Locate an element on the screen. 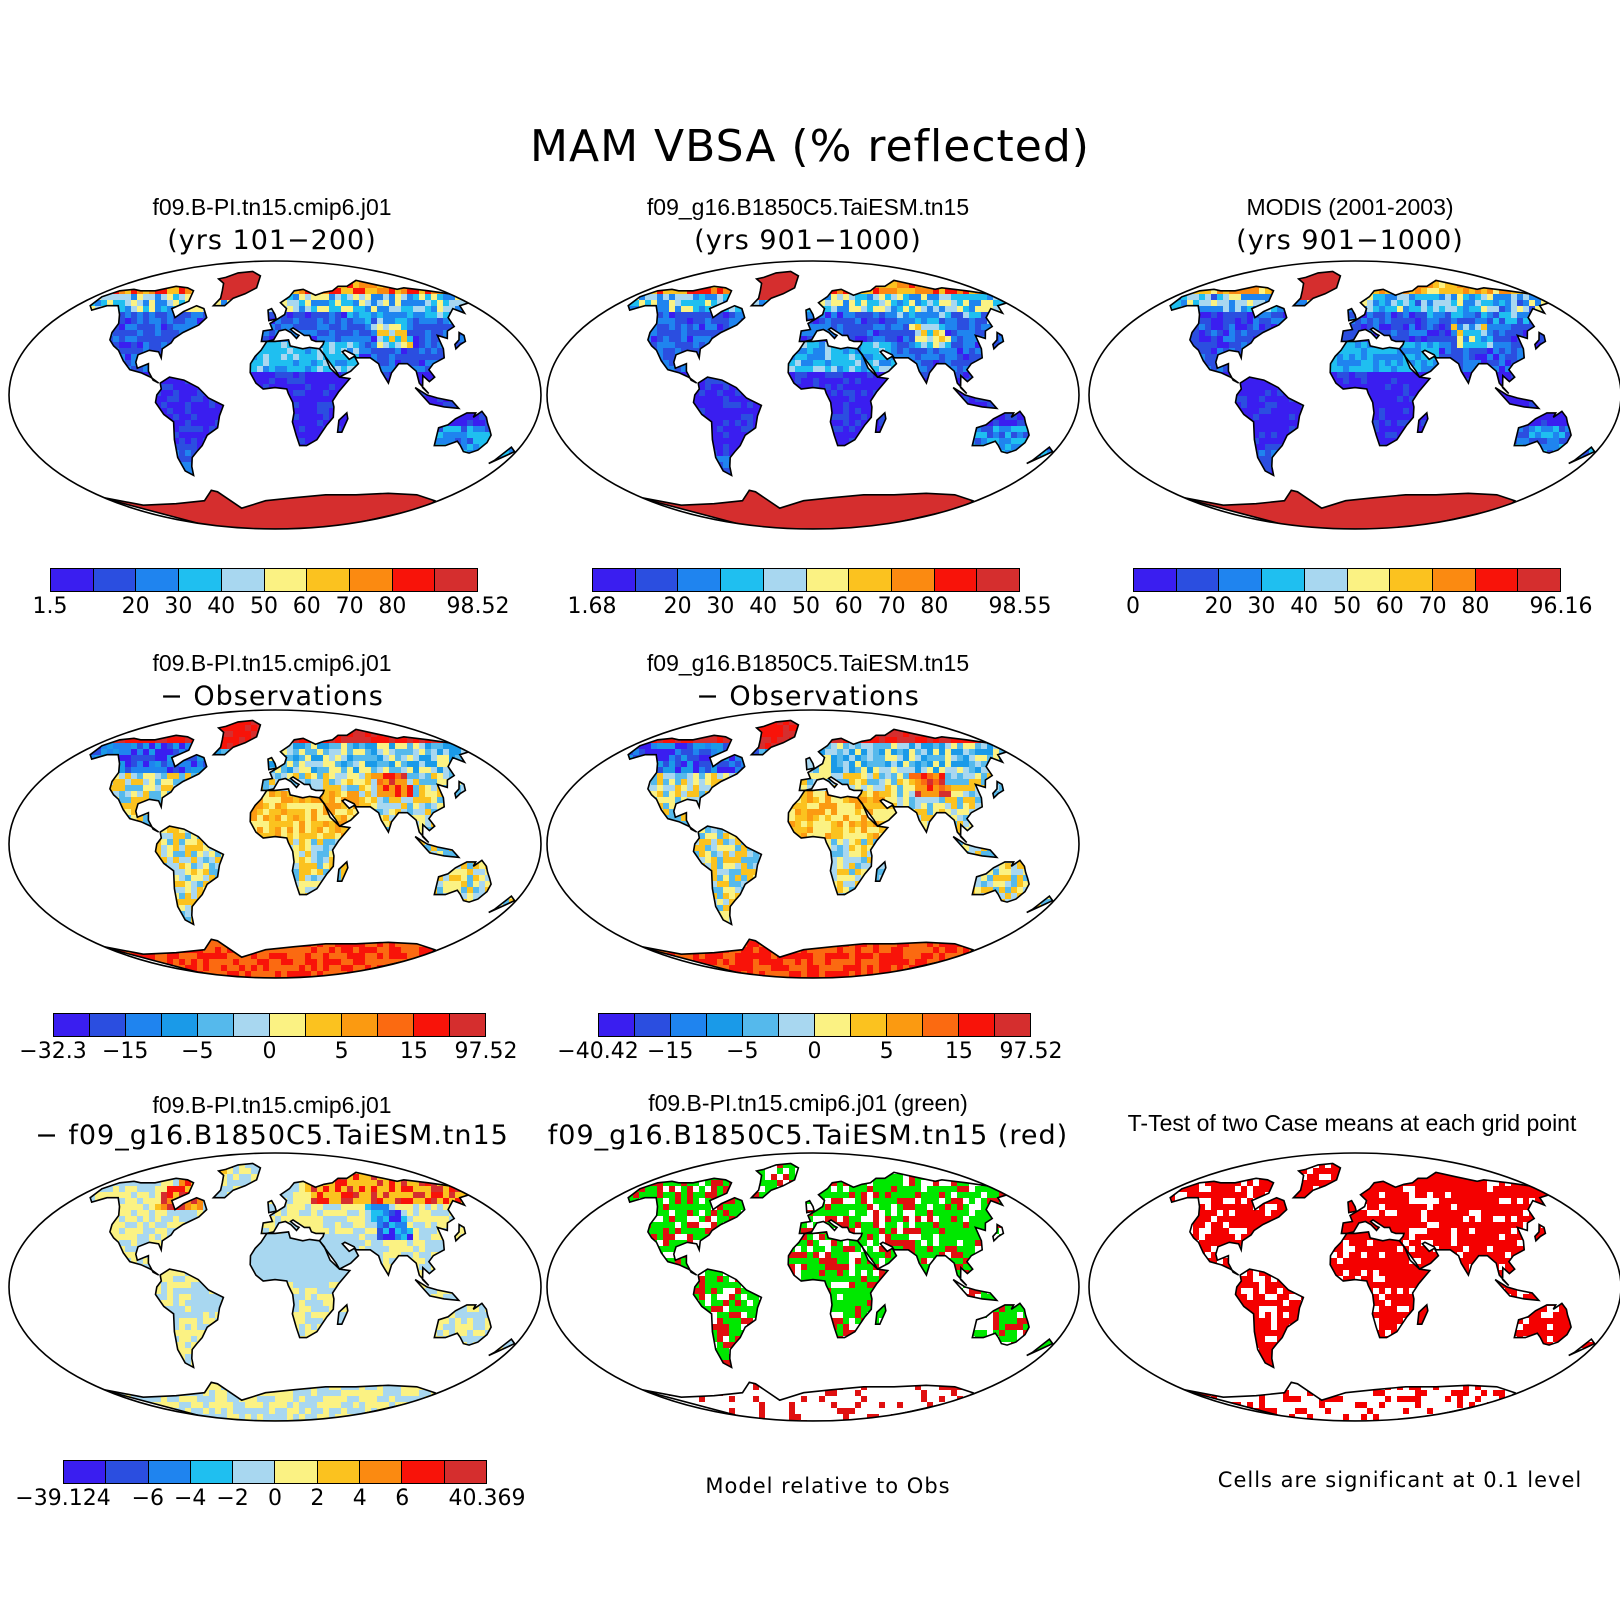 The height and width of the screenshot is (1620, 1620). obs-colorbar-bar is located at coordinates (1347, 580).